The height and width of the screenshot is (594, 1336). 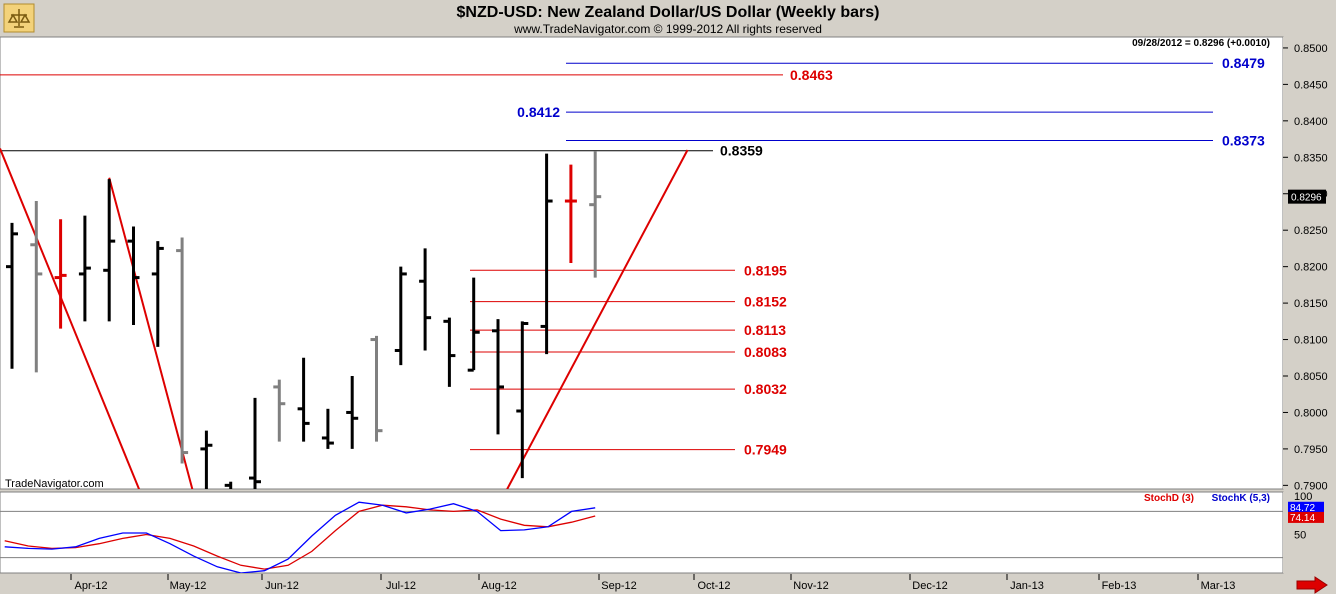 What do you see at coordinates (1311, 486) in the screenshot?
I see `price-tick-label: 0.7900` at bounding box center [1311, 486].